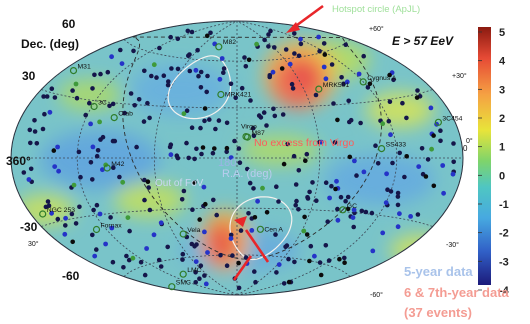 Image resolution: width=530 pixels, height=324 pixels. Describe the element at coordinates (112, 226) in the screenshot. I see `source-label: Fornax` at that location.